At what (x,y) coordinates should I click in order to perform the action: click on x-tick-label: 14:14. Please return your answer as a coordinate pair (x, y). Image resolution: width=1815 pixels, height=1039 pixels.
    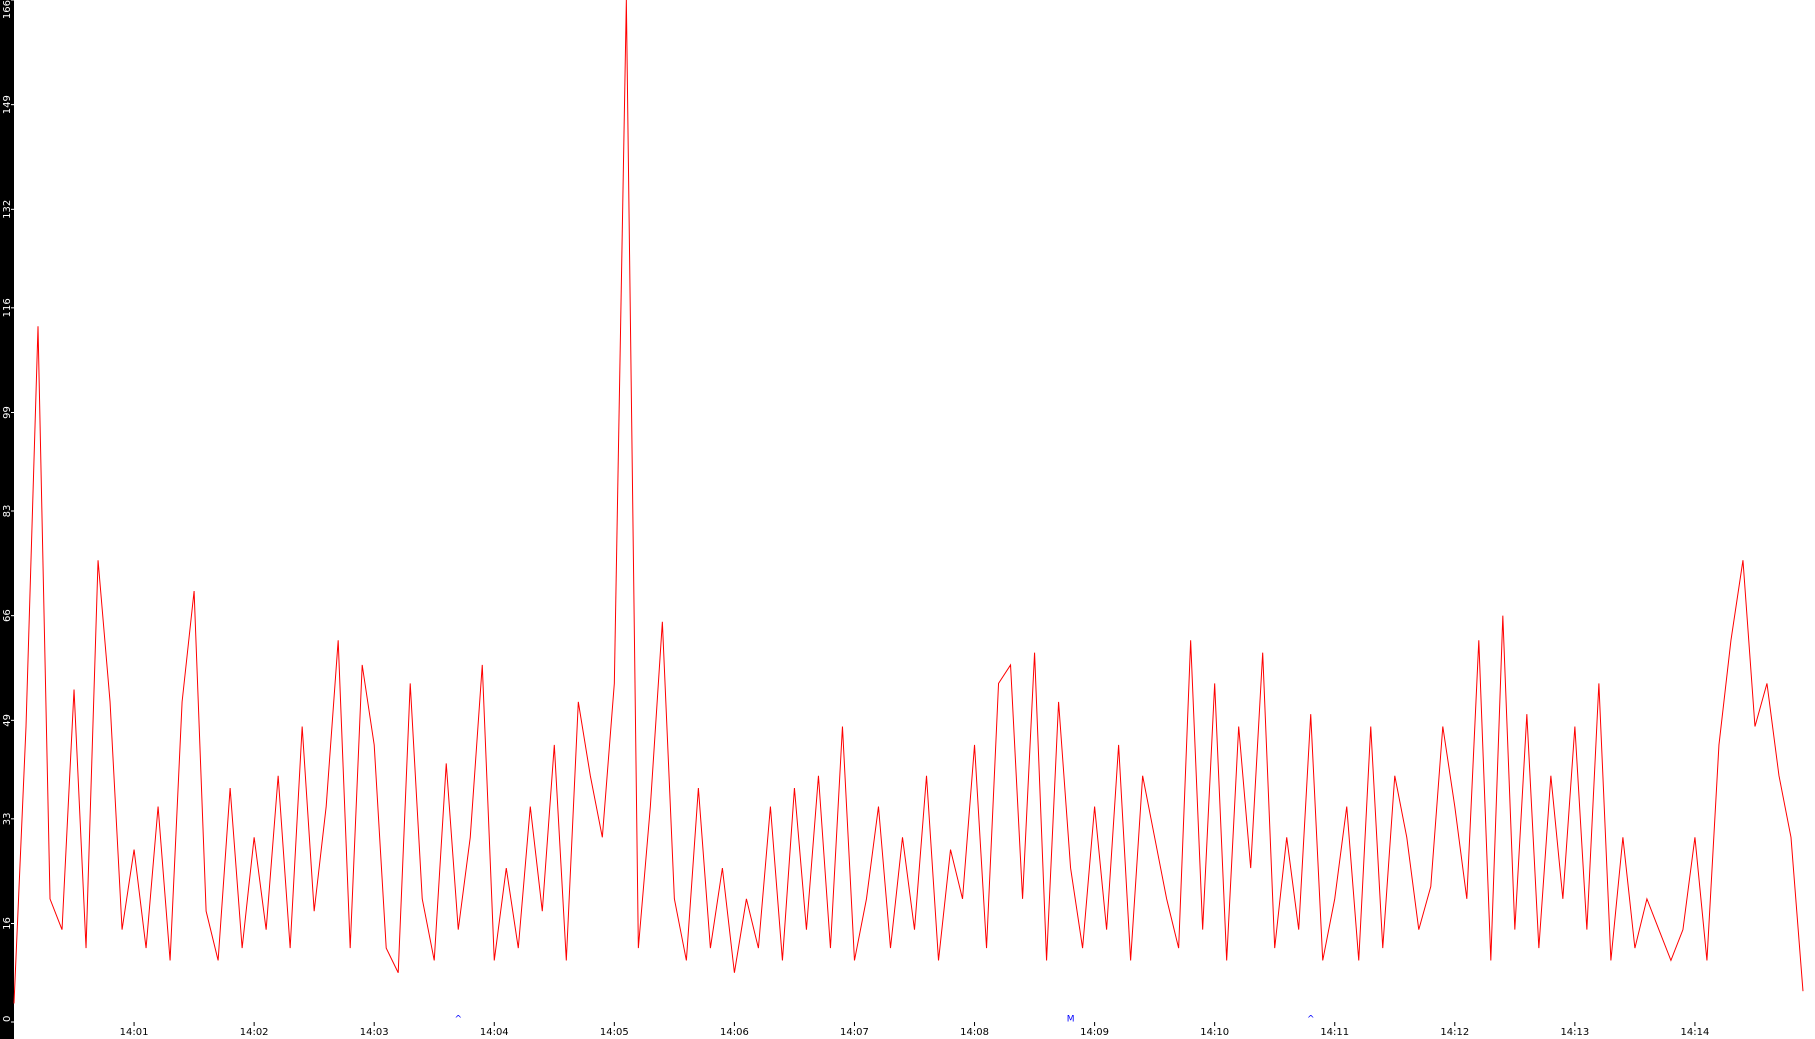
    Looking at the image, I should click on (1695, 1032).